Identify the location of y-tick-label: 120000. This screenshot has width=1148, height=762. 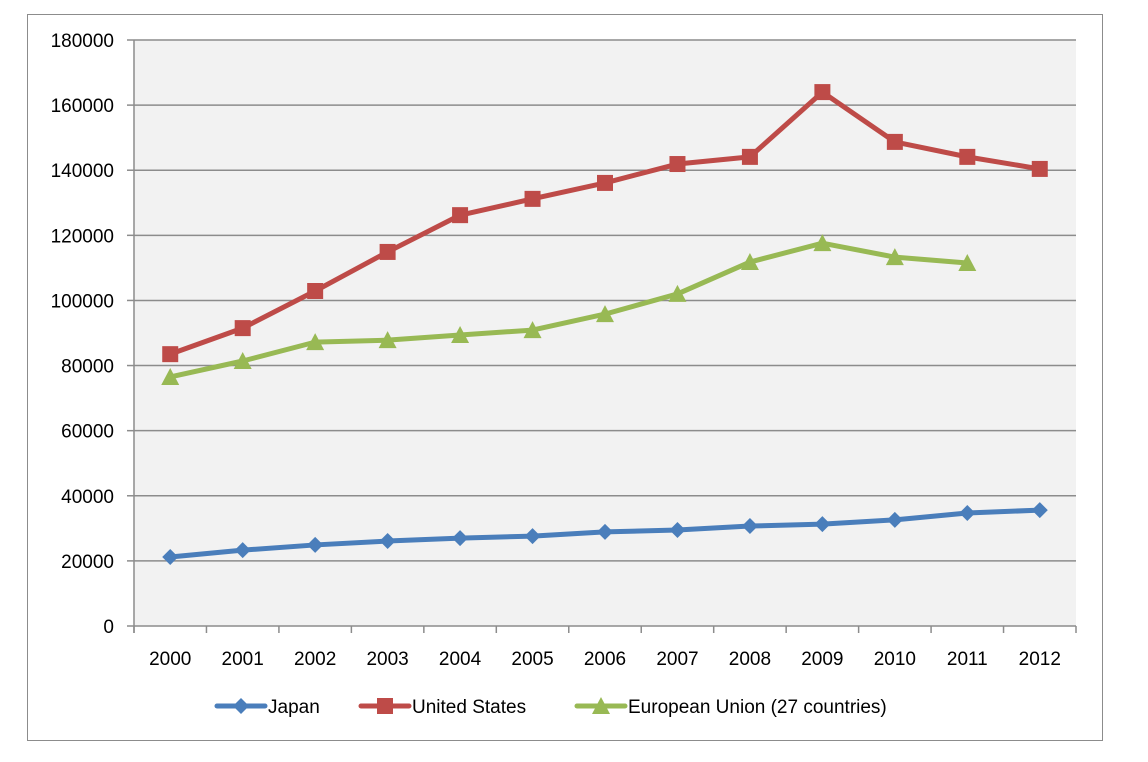
(82, 236).